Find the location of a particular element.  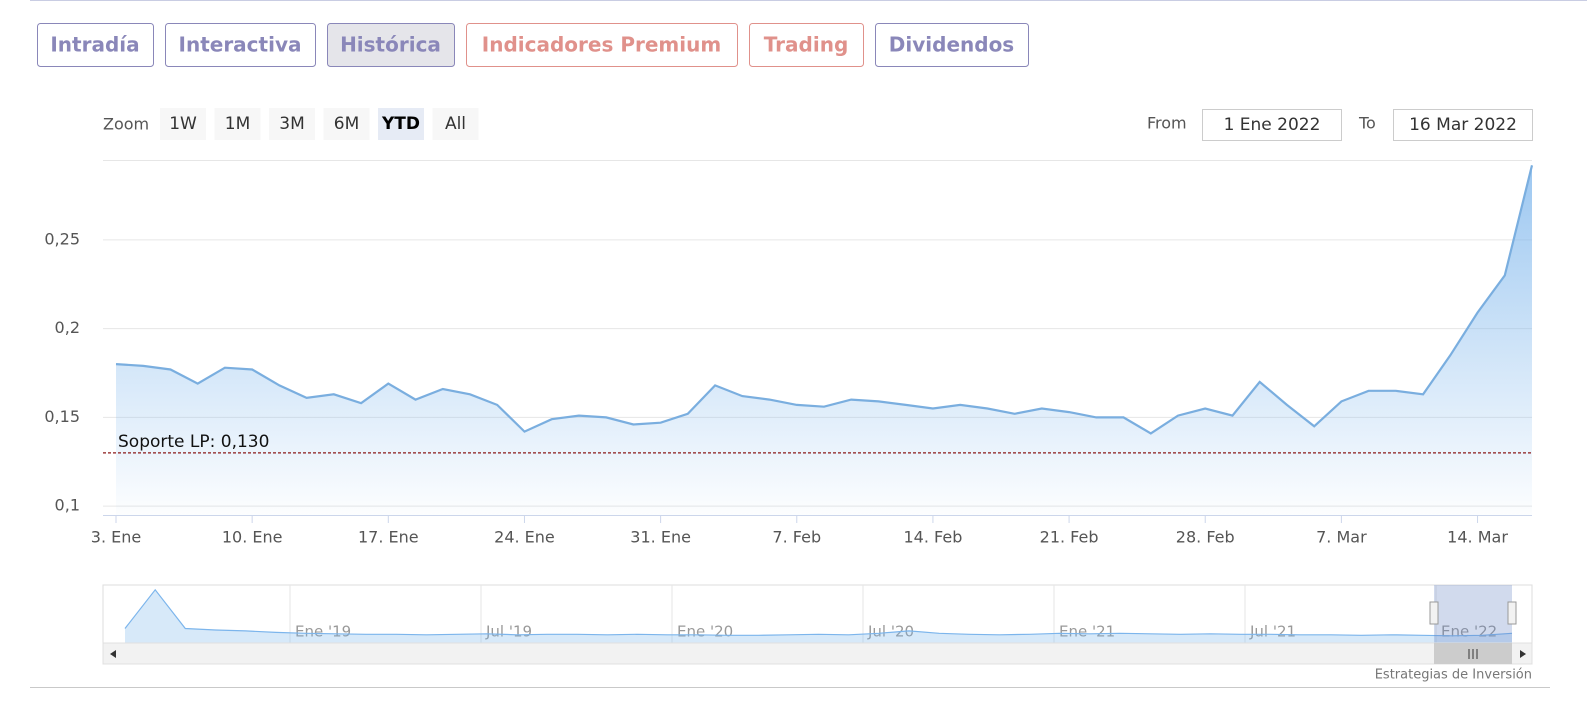

navigator-line is located at coordinates (818, 612).